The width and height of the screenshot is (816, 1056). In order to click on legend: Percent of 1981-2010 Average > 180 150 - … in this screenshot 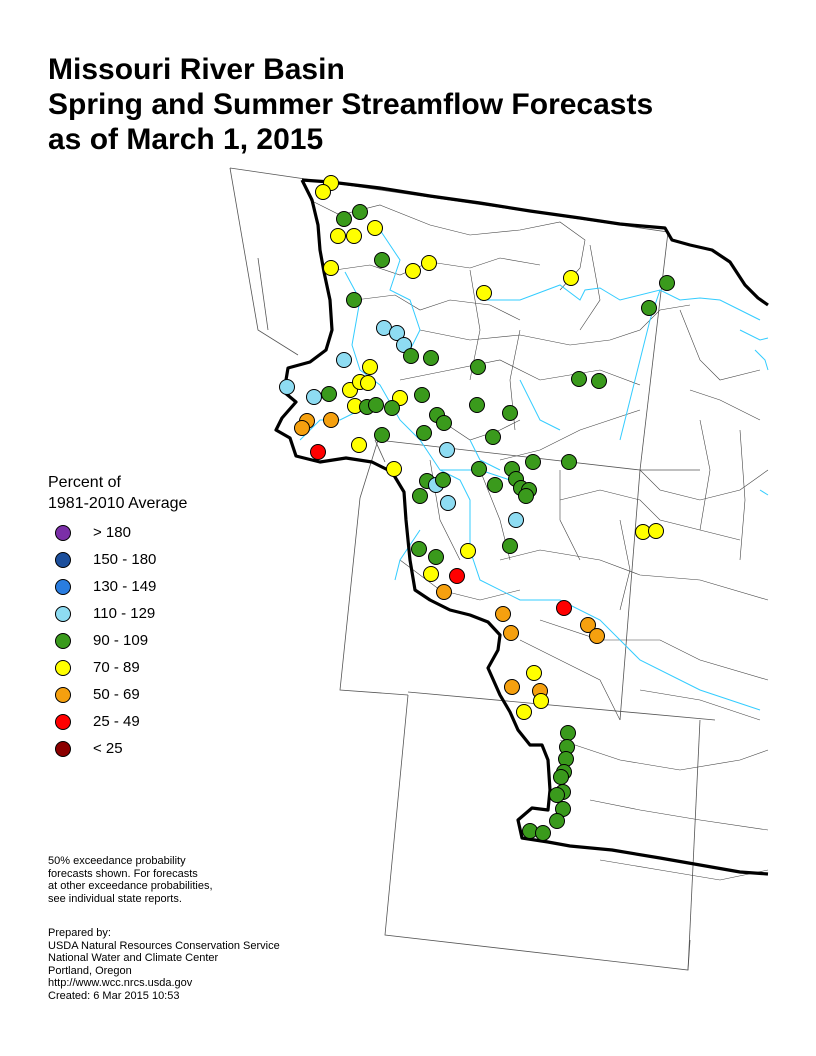, I will do `click(117, 618)`.